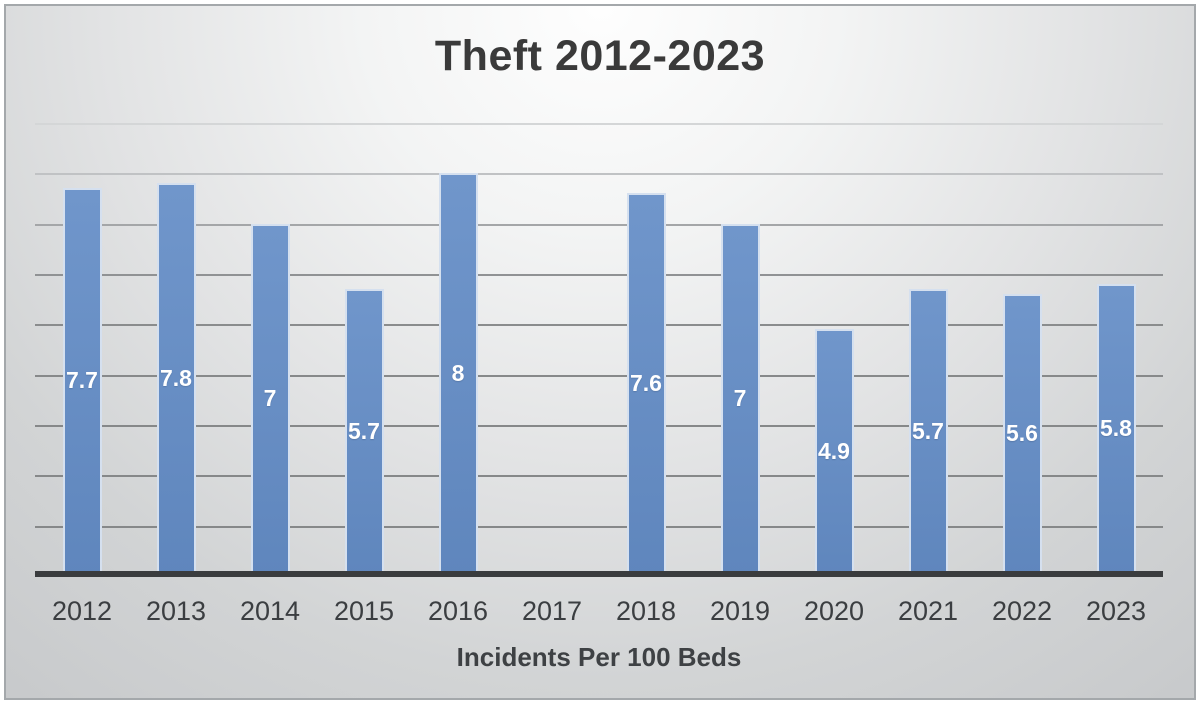 This screenshot has height=704, width=1200. Describe the element at coordinates (599, 225) in the screenshot. I see `gridline-y7` at that location.